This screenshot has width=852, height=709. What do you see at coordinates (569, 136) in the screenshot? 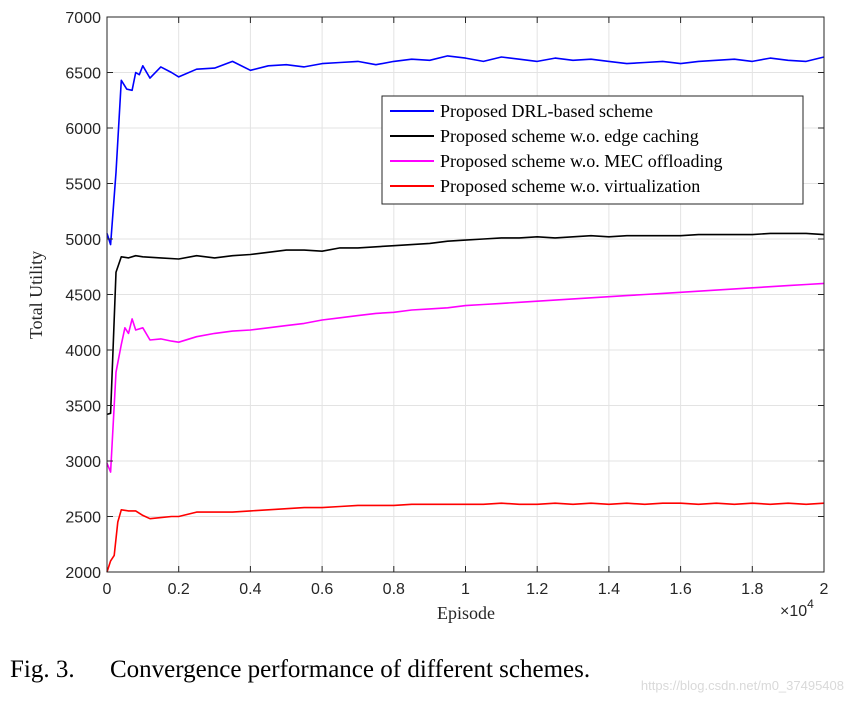
I see `legend-entry: Proposed scheme w.o. edge caching` at bounding box center [569, 136].